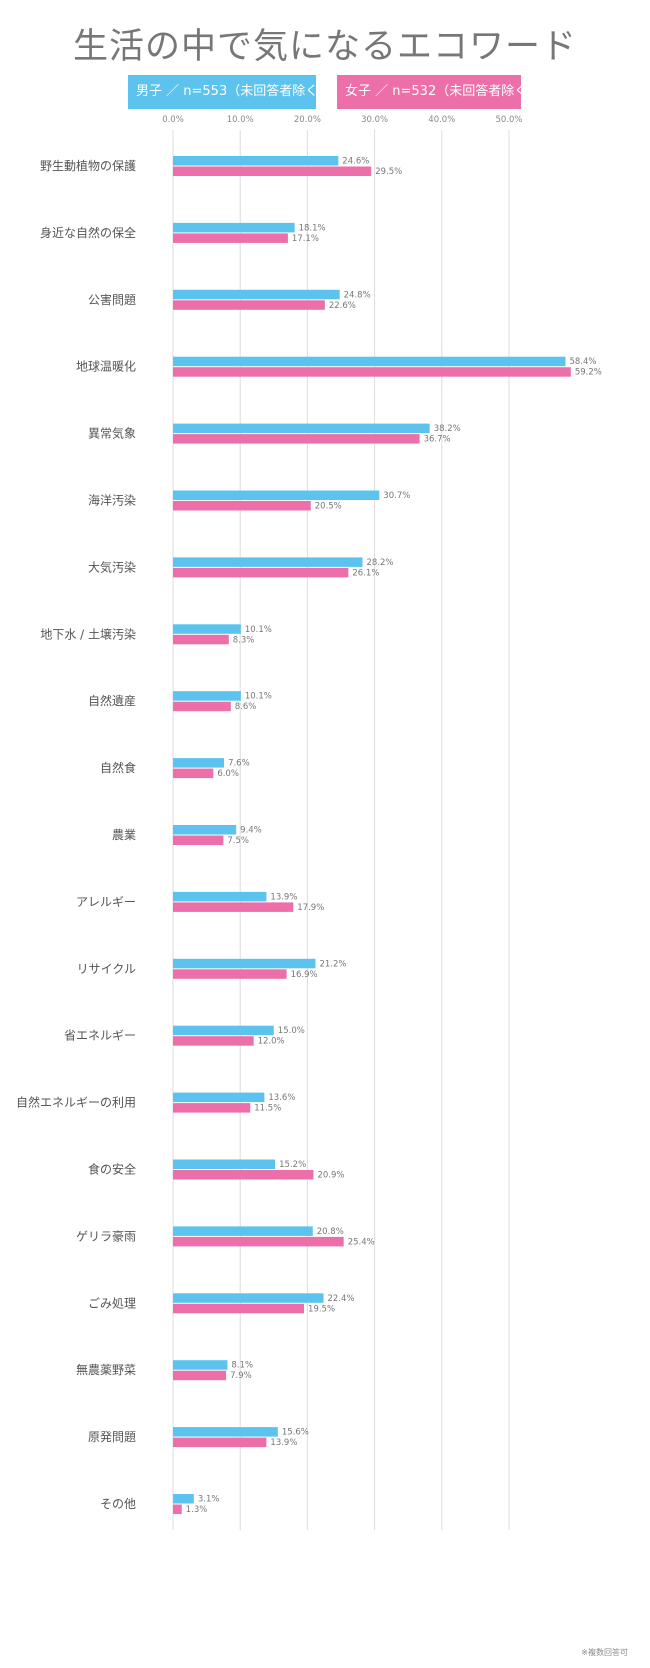  I want to click on value-label-male: 24.8%, so click(357, 295).